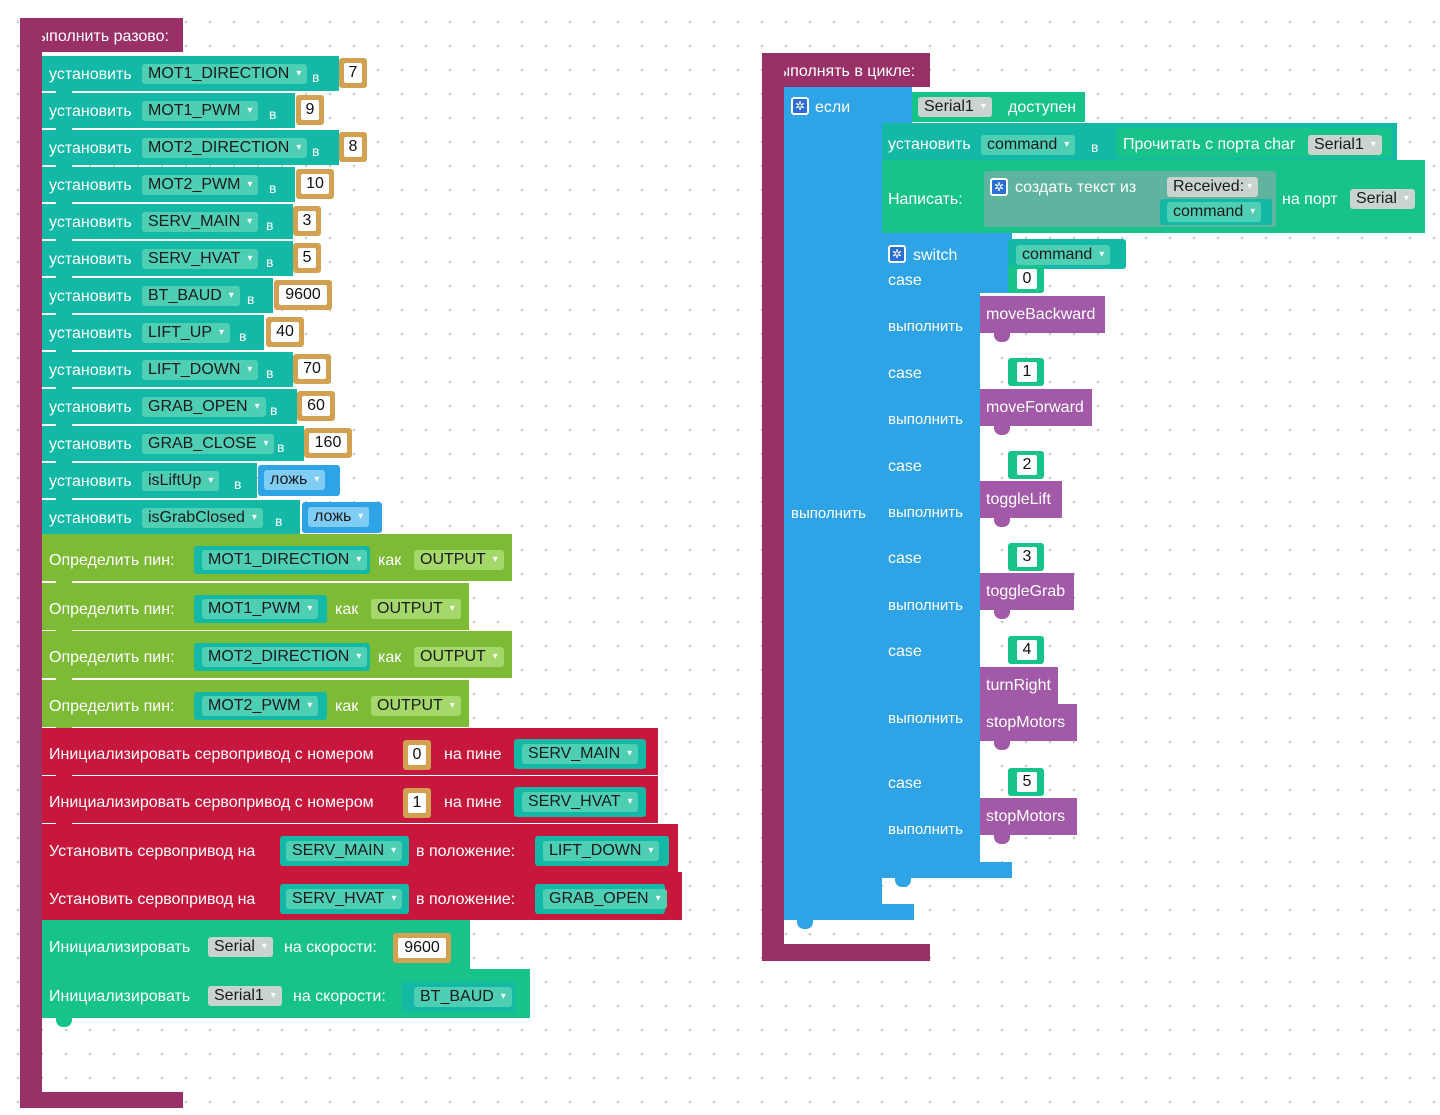 The image size is (1440, 1115). What do you see at coordinates (1382, 199) in the screenshot?
I see `write-port-dropdown: Serial` at bounding box center [1382, 199].